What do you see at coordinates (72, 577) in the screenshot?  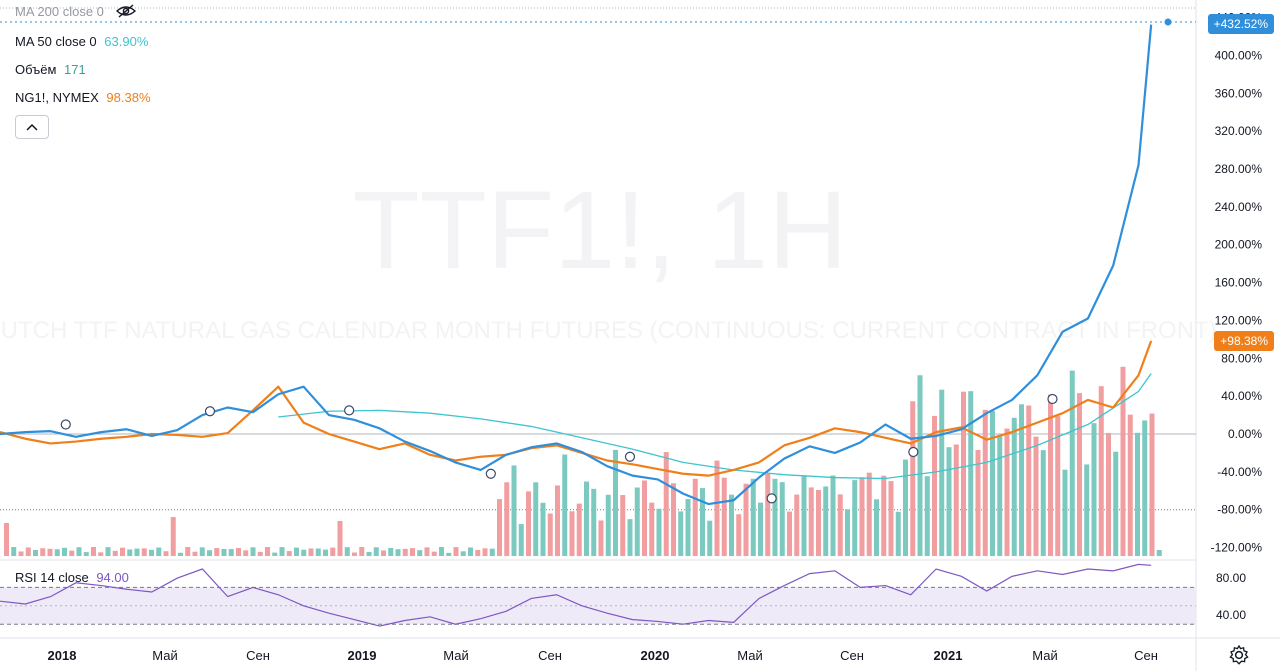 I see `legend-rsi: RSI 14 close 94.00` at bounding box center [72, 577].